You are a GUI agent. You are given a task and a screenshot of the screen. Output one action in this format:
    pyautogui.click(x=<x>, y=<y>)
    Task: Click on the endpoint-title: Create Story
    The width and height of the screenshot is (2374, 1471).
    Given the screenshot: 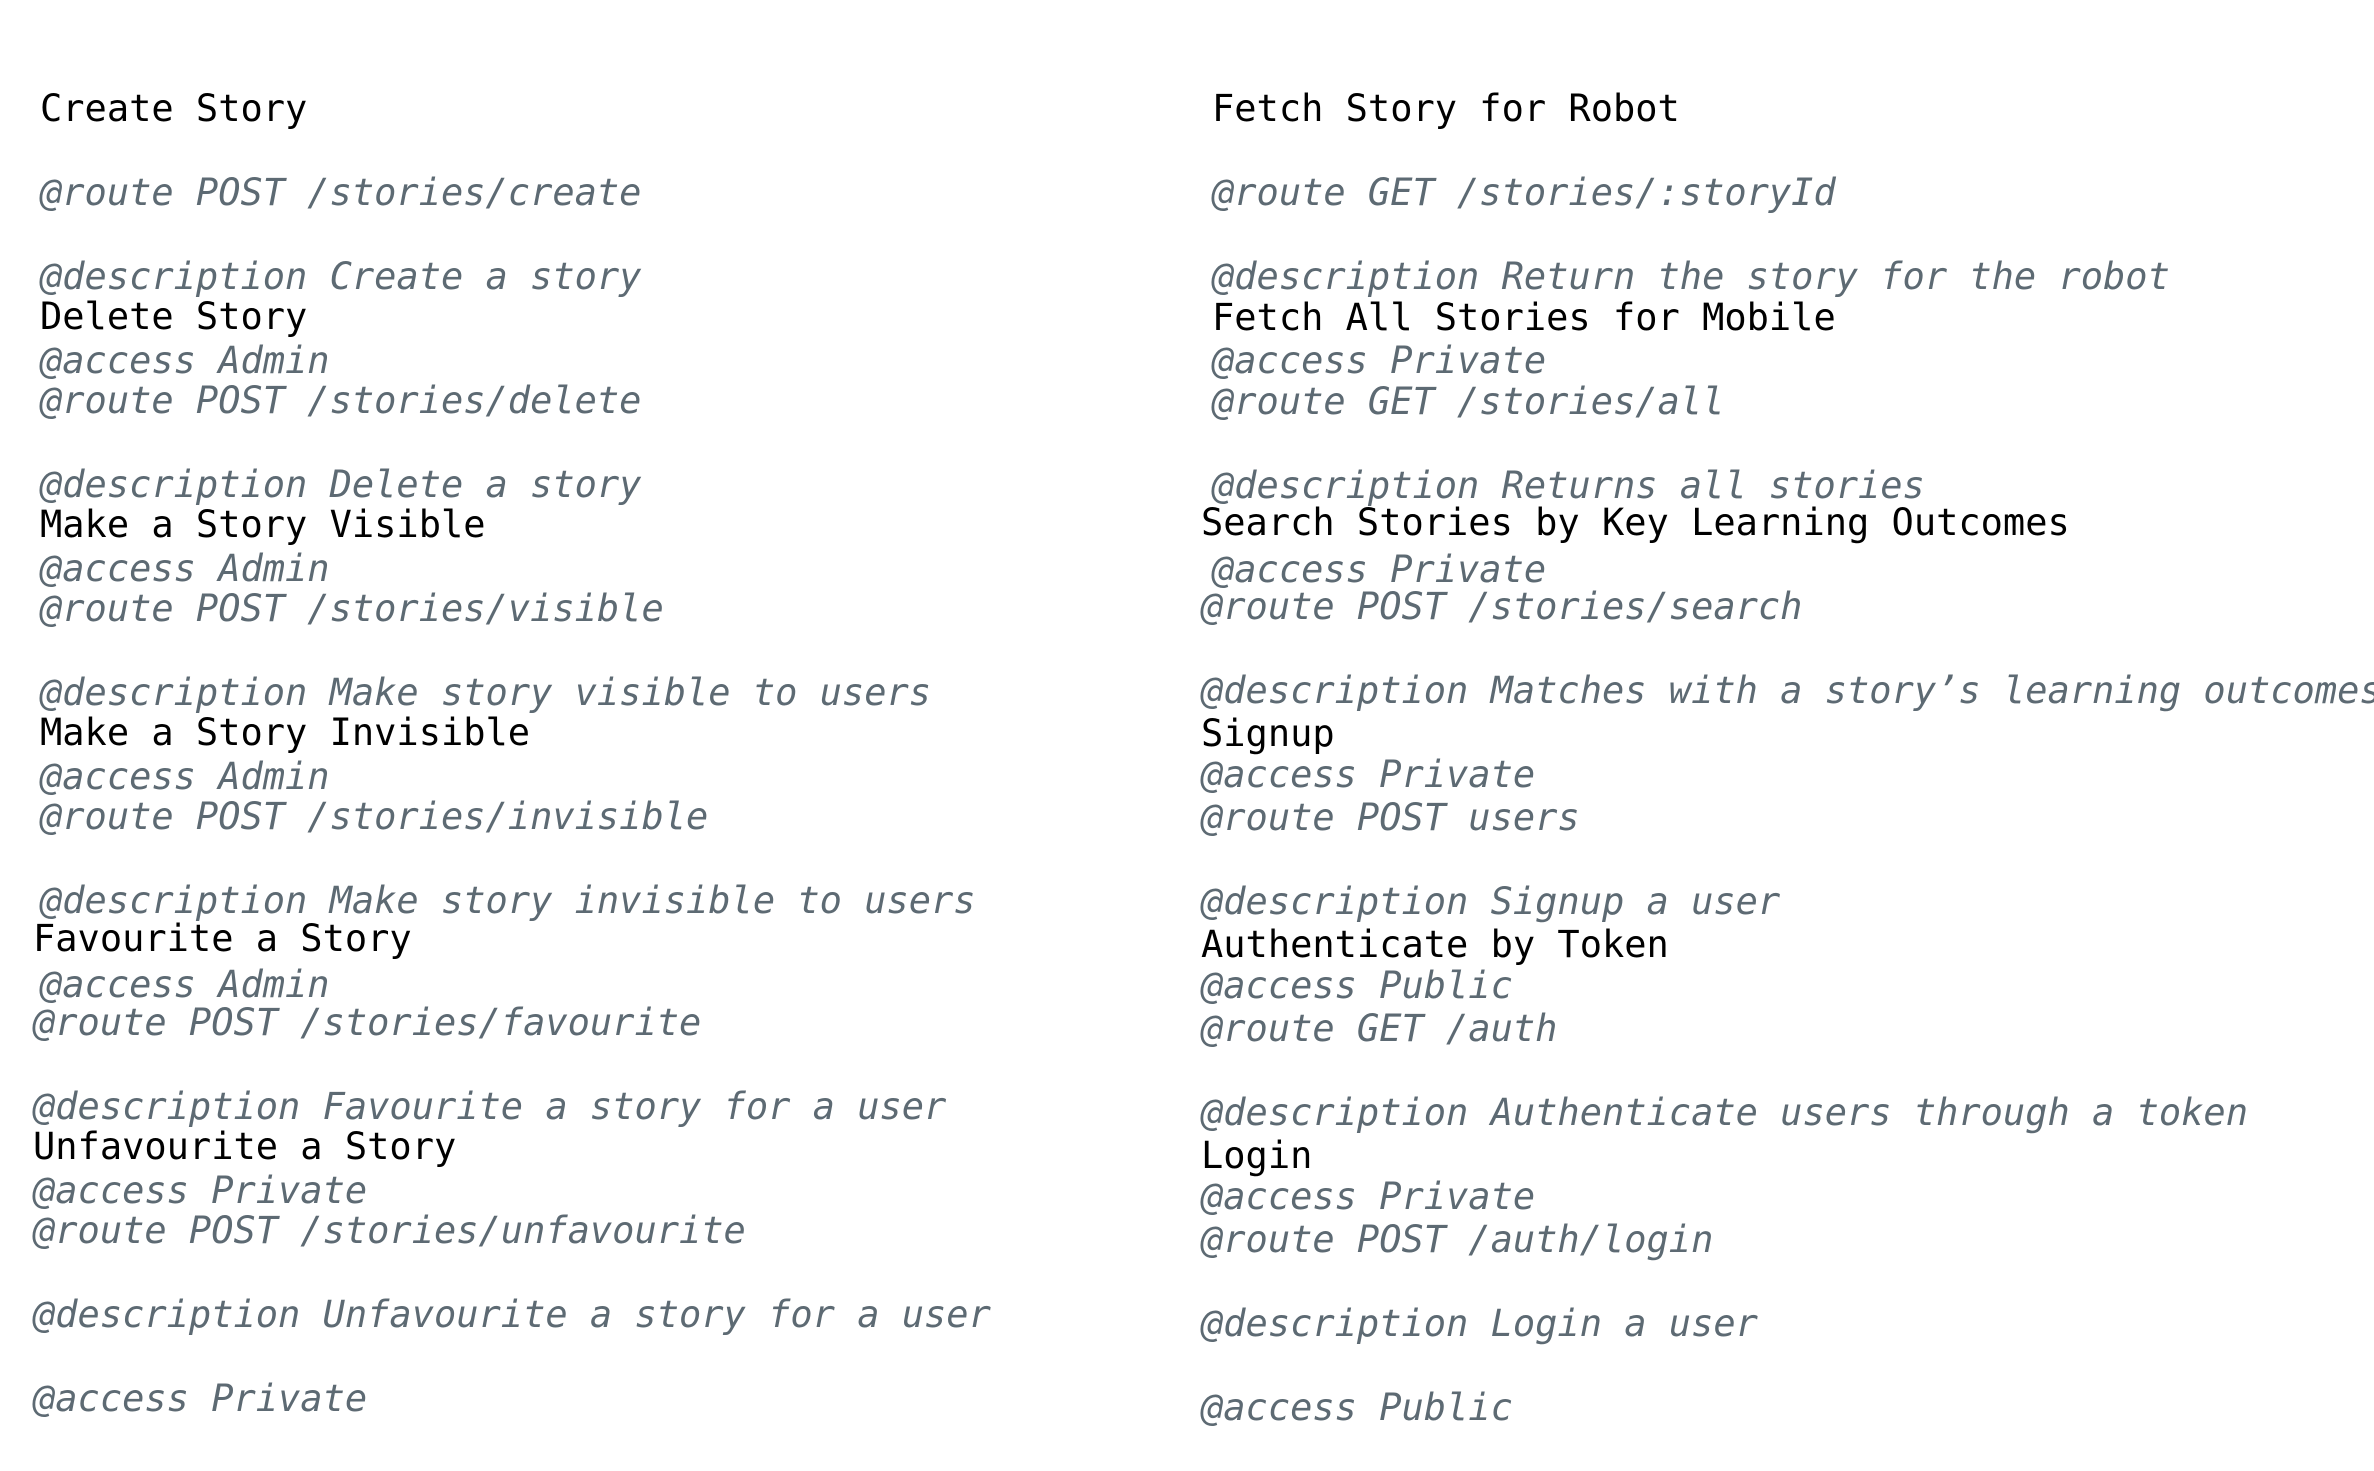 What is the action you would take?
    pyautogui.click(x=174, y=108)
    